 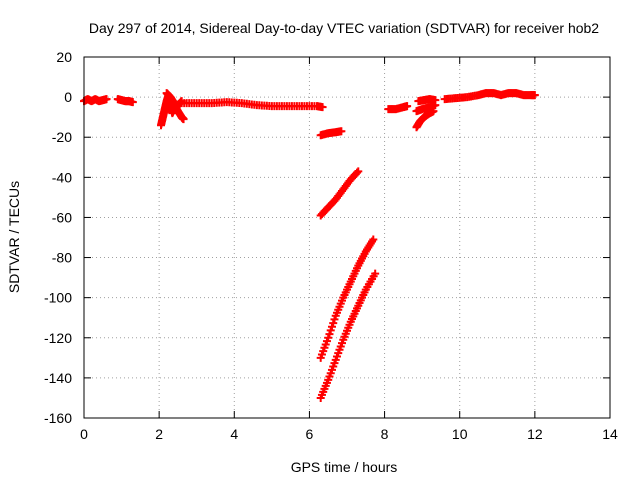 I want to click on y-tick-label: -60, so click(x=62, y=217).